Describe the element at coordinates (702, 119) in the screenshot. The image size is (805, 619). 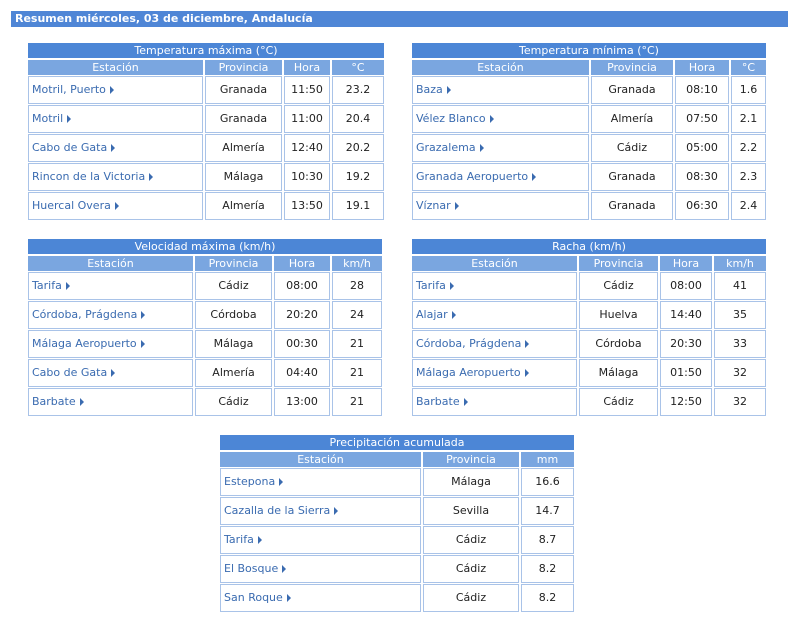
I see `table-cell: 07:50` at that location.